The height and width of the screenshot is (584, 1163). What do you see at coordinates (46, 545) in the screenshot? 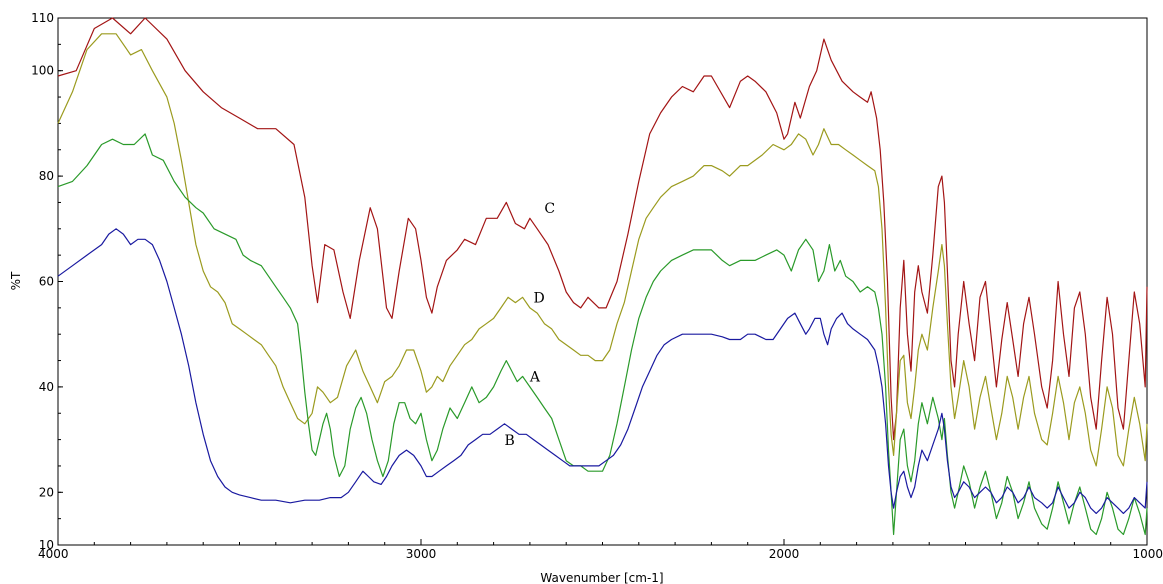
I see `y-tick-label: 10` at bounding box center [46, 545].